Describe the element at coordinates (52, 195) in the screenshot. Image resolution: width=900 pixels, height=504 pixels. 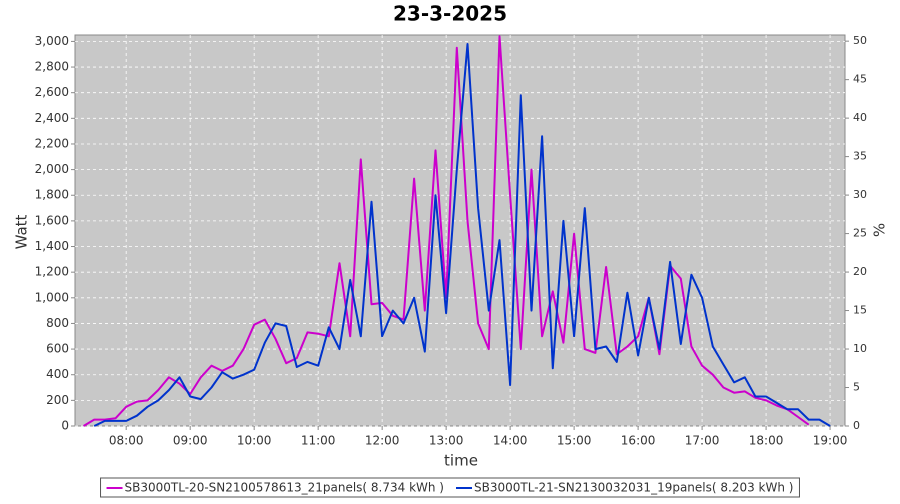
I see `y-tick-label: 1,800` at that location.